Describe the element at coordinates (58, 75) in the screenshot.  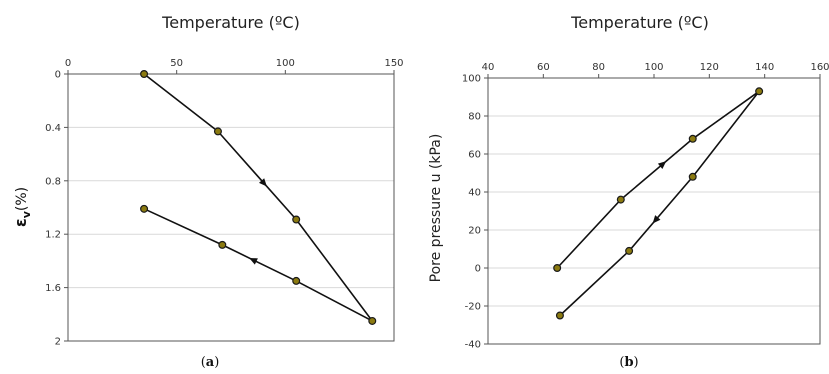
I see `chart-a-y-tick-label: 0` at that location.